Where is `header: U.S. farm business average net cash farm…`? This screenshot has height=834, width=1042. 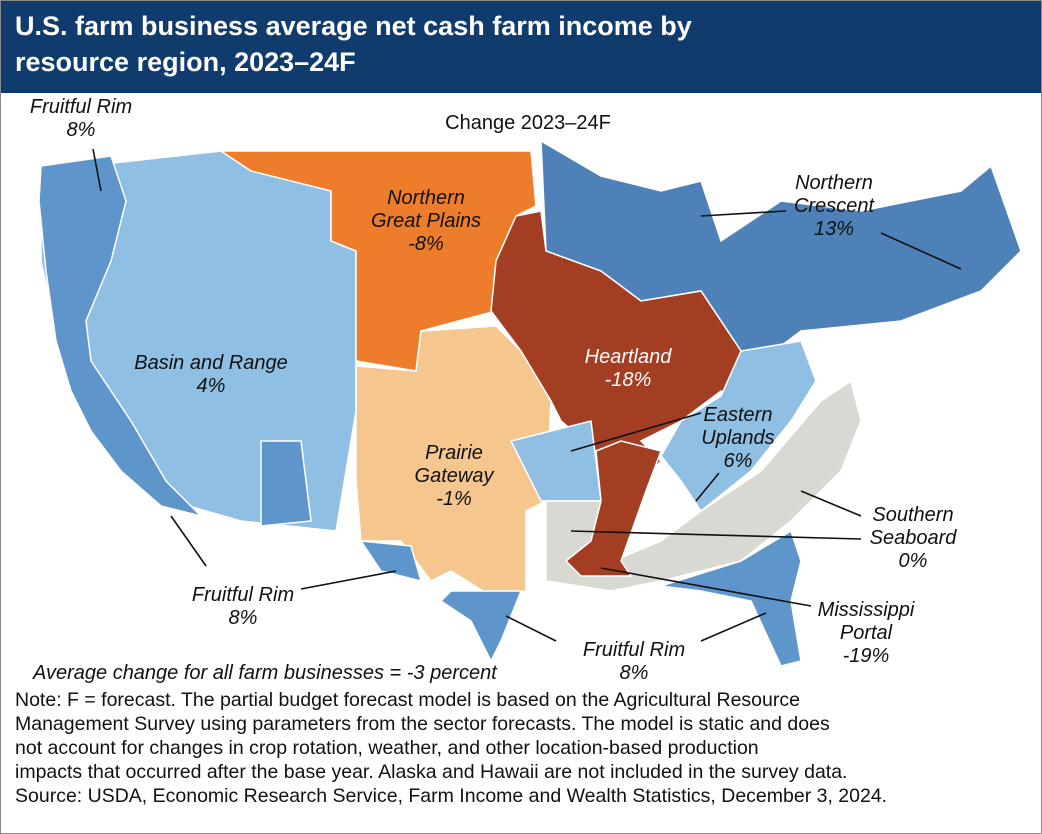 header: U.S. farm business average net cash farm… is located at coordinates (521, 47).